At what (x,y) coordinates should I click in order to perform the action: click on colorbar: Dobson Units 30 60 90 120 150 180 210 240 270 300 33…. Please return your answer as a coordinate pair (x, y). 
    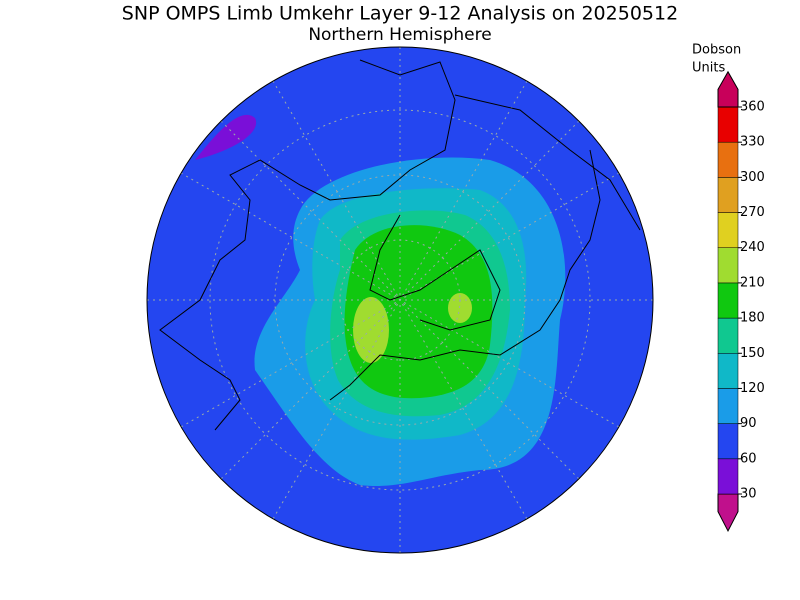
    Looking at the image, I should click on (728, 288).